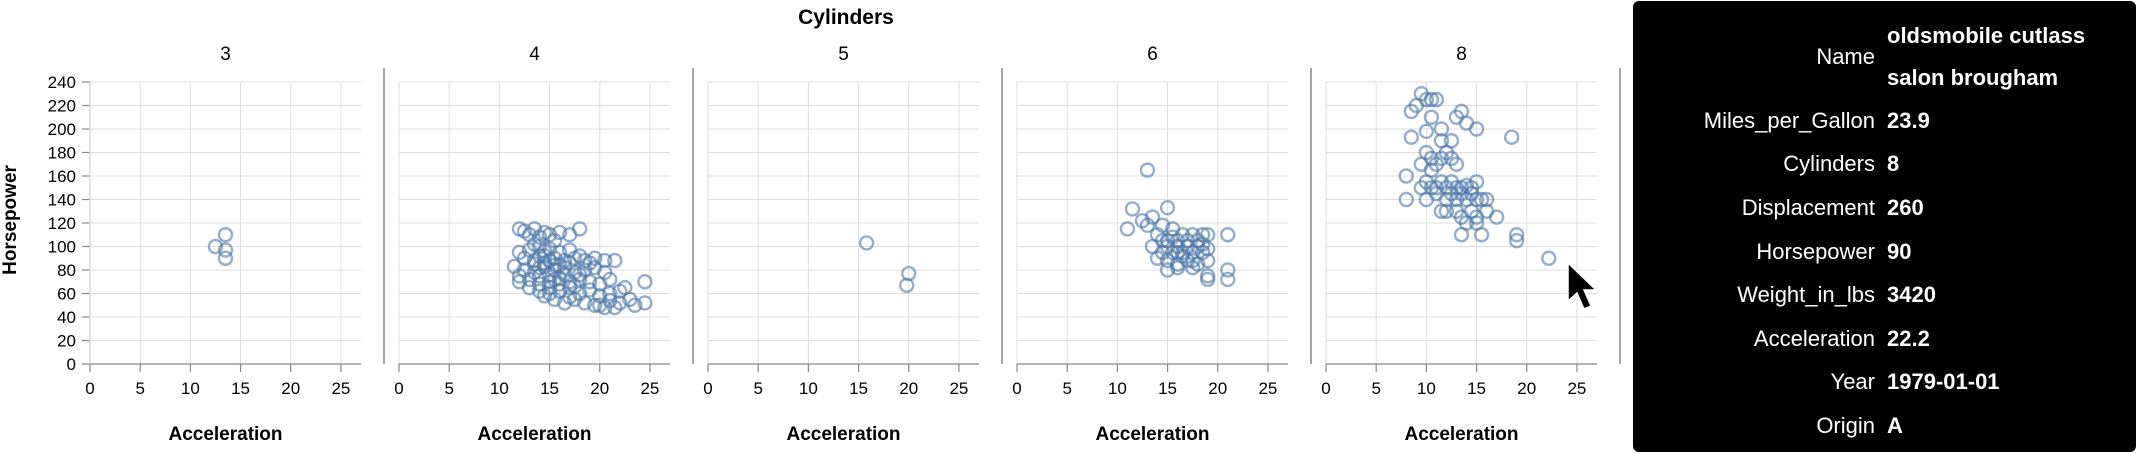 This screenshot has height=454, width=2140. What do you see at coordinates (1829, 164) in the screenshot?
I see `tooltip-key: Cylinders` at bounding box center [1829, 164].